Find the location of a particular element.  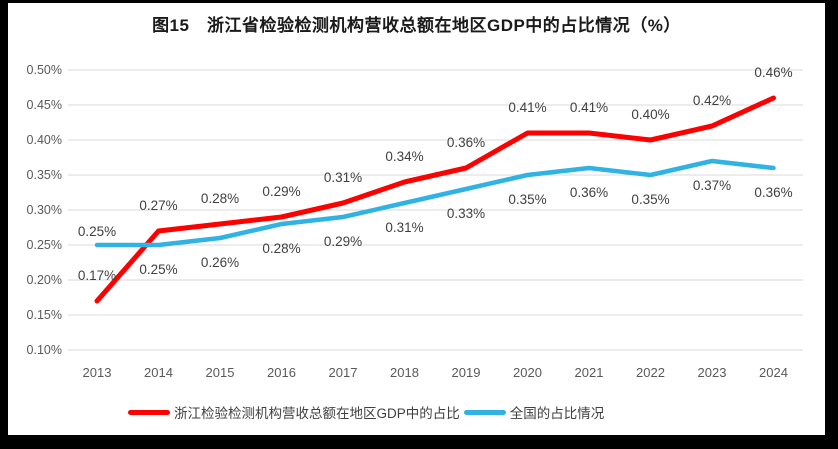

data-label: 0.27% is located at coordinates (158, 205).